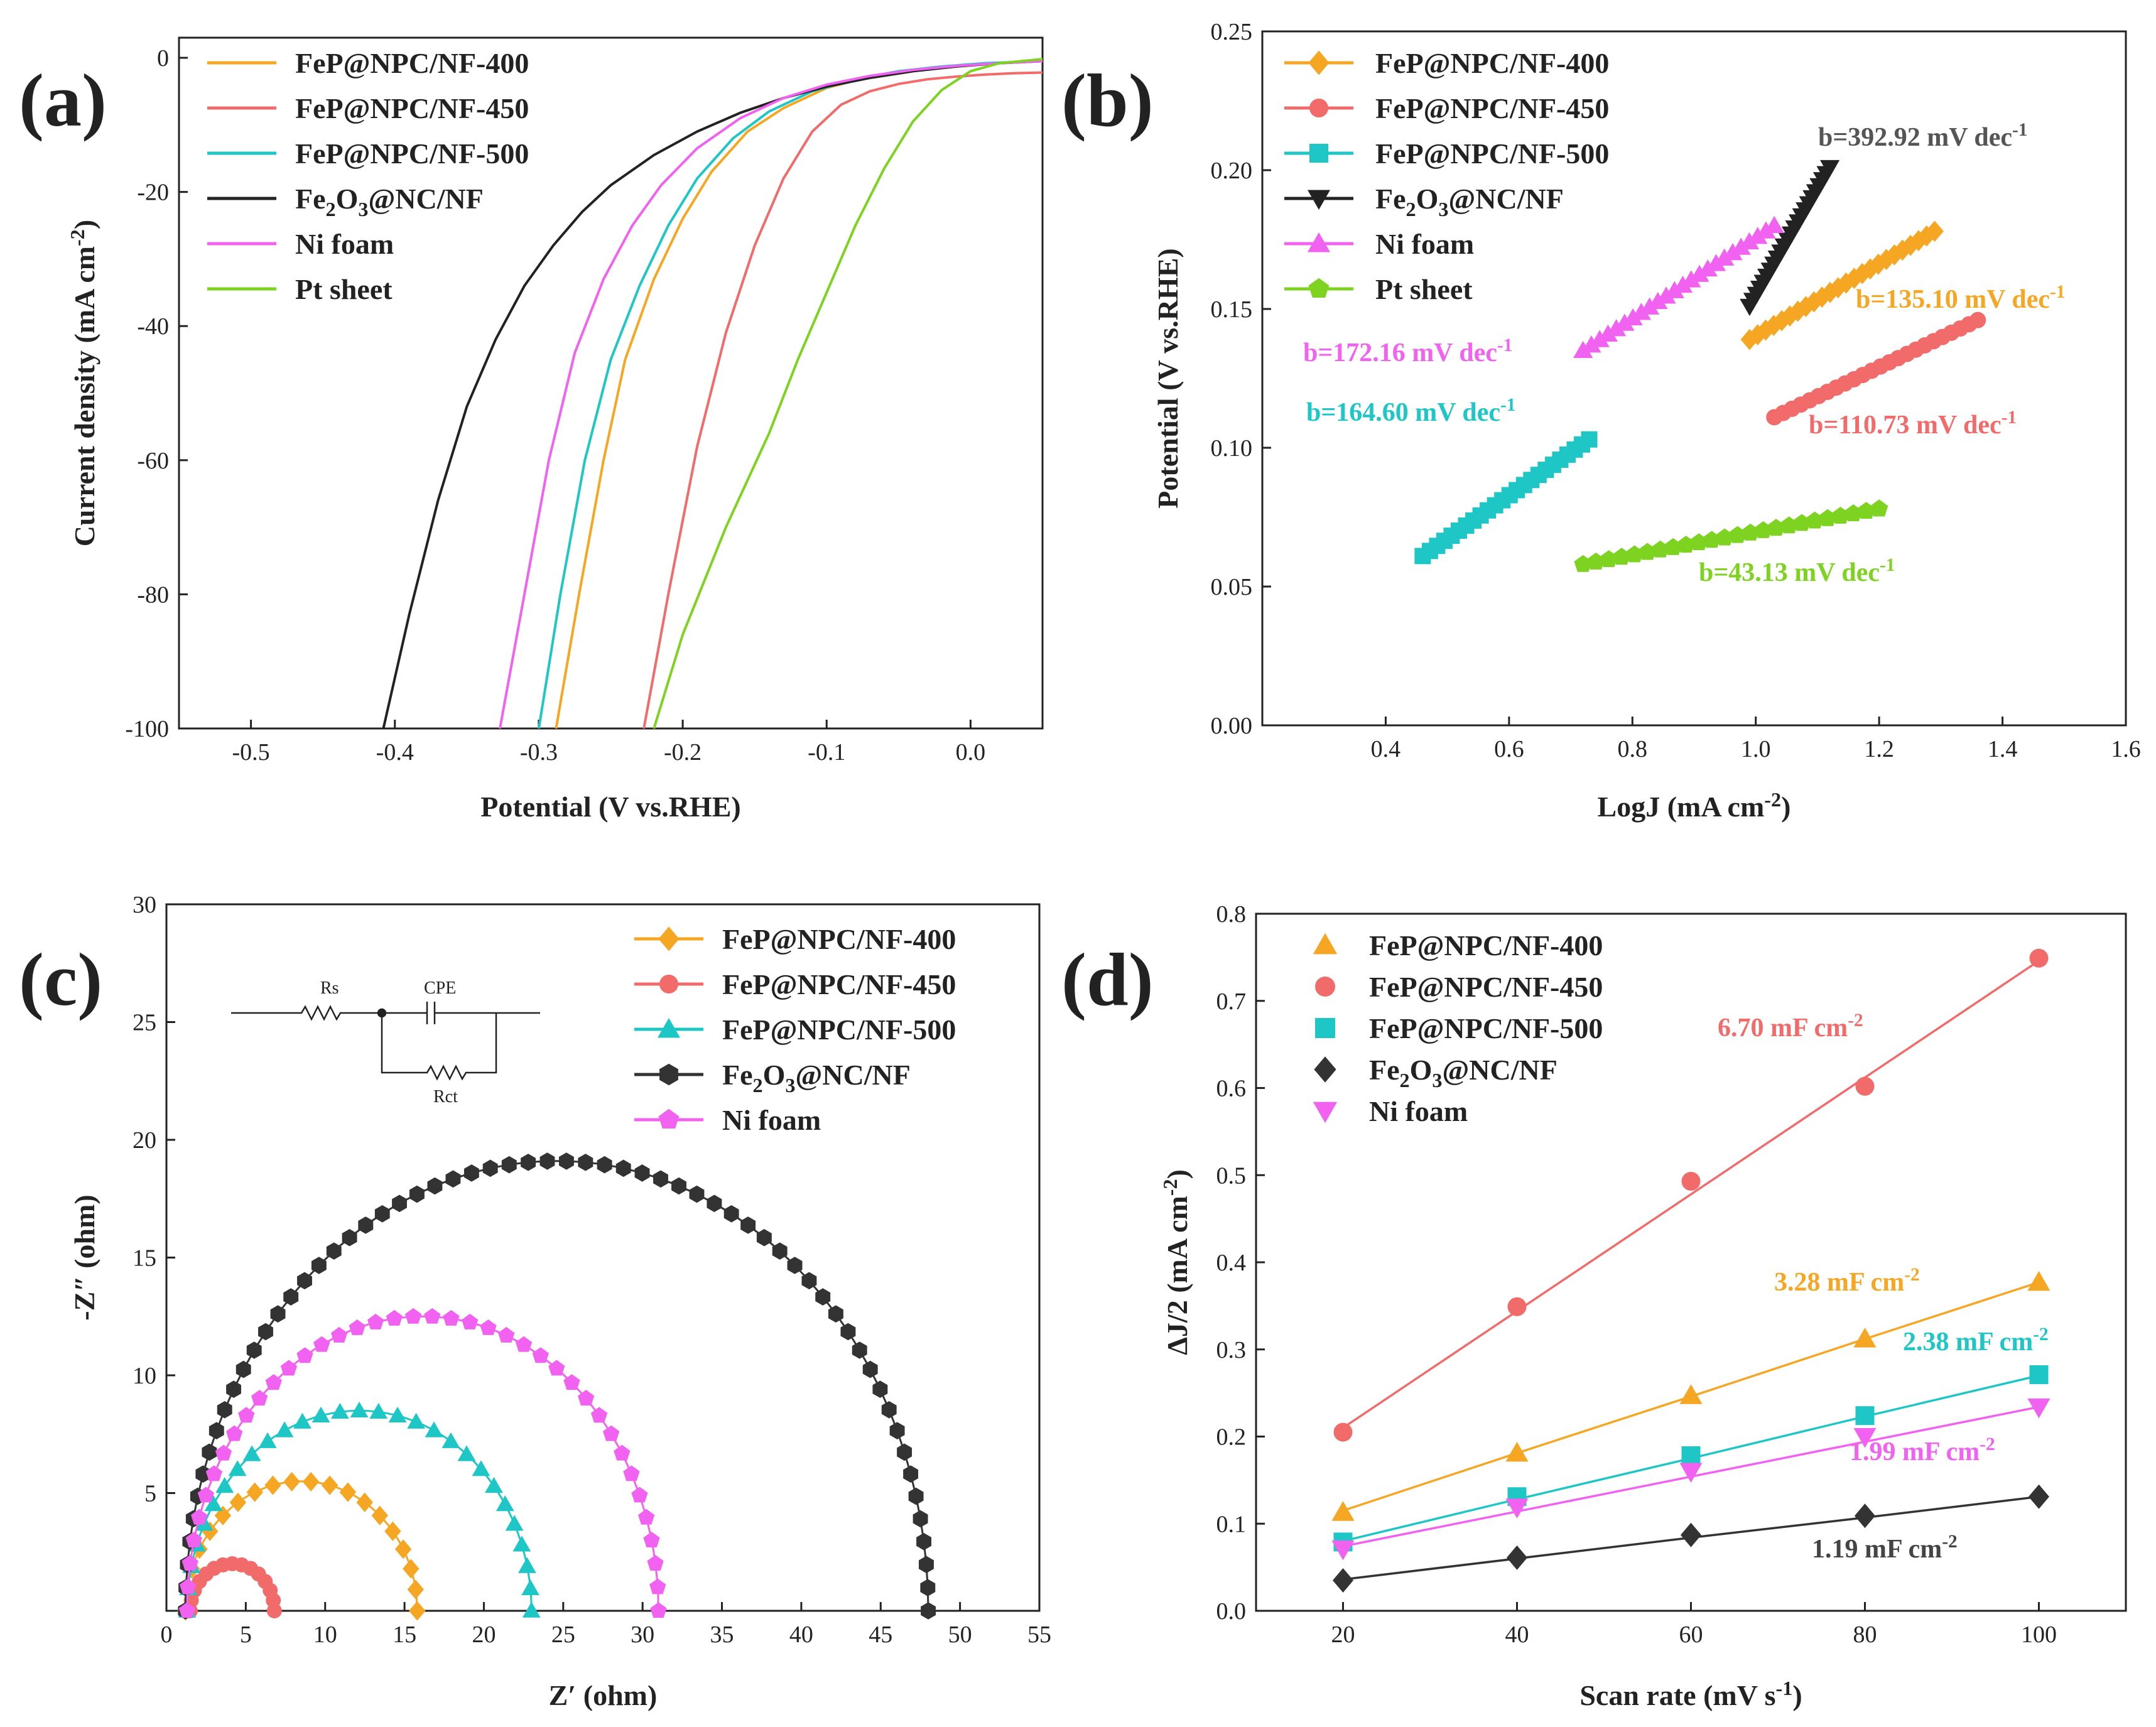 The image size is (2156, 1727). I want to click on panel-c-x-tick-label: 45, so click(880, 1634).